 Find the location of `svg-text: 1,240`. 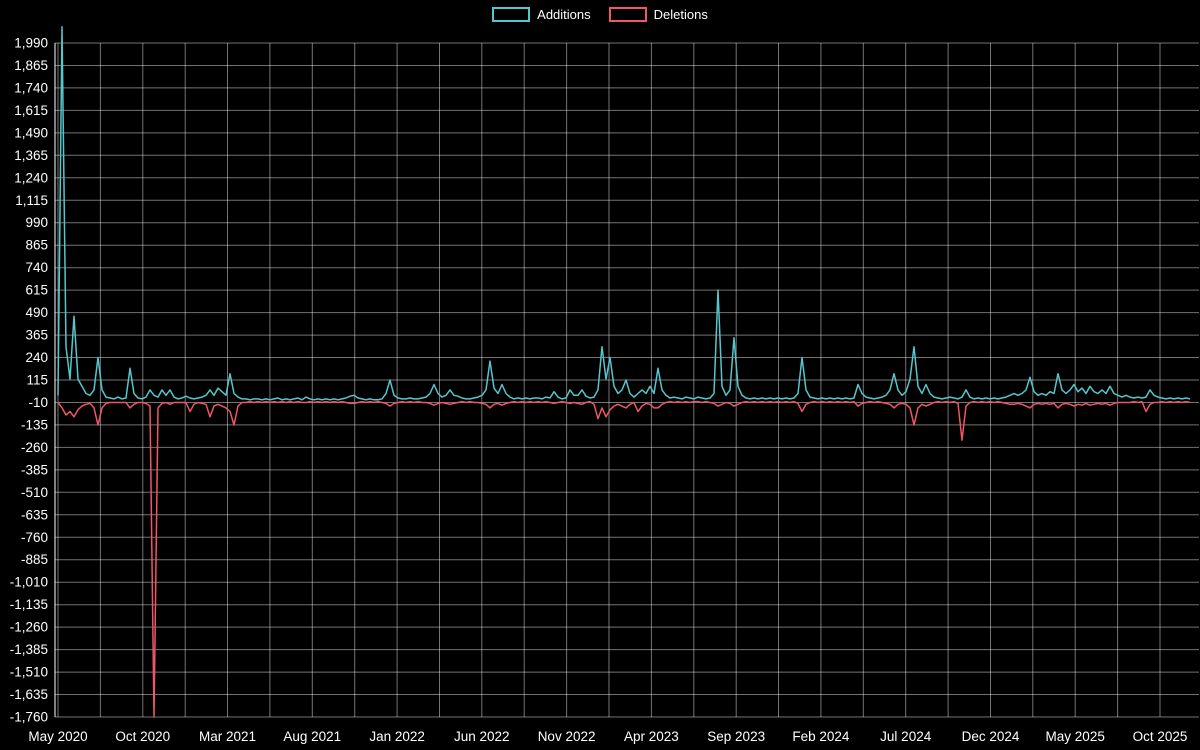

svg-text: 1,240 is located at coordinates (31, 177).